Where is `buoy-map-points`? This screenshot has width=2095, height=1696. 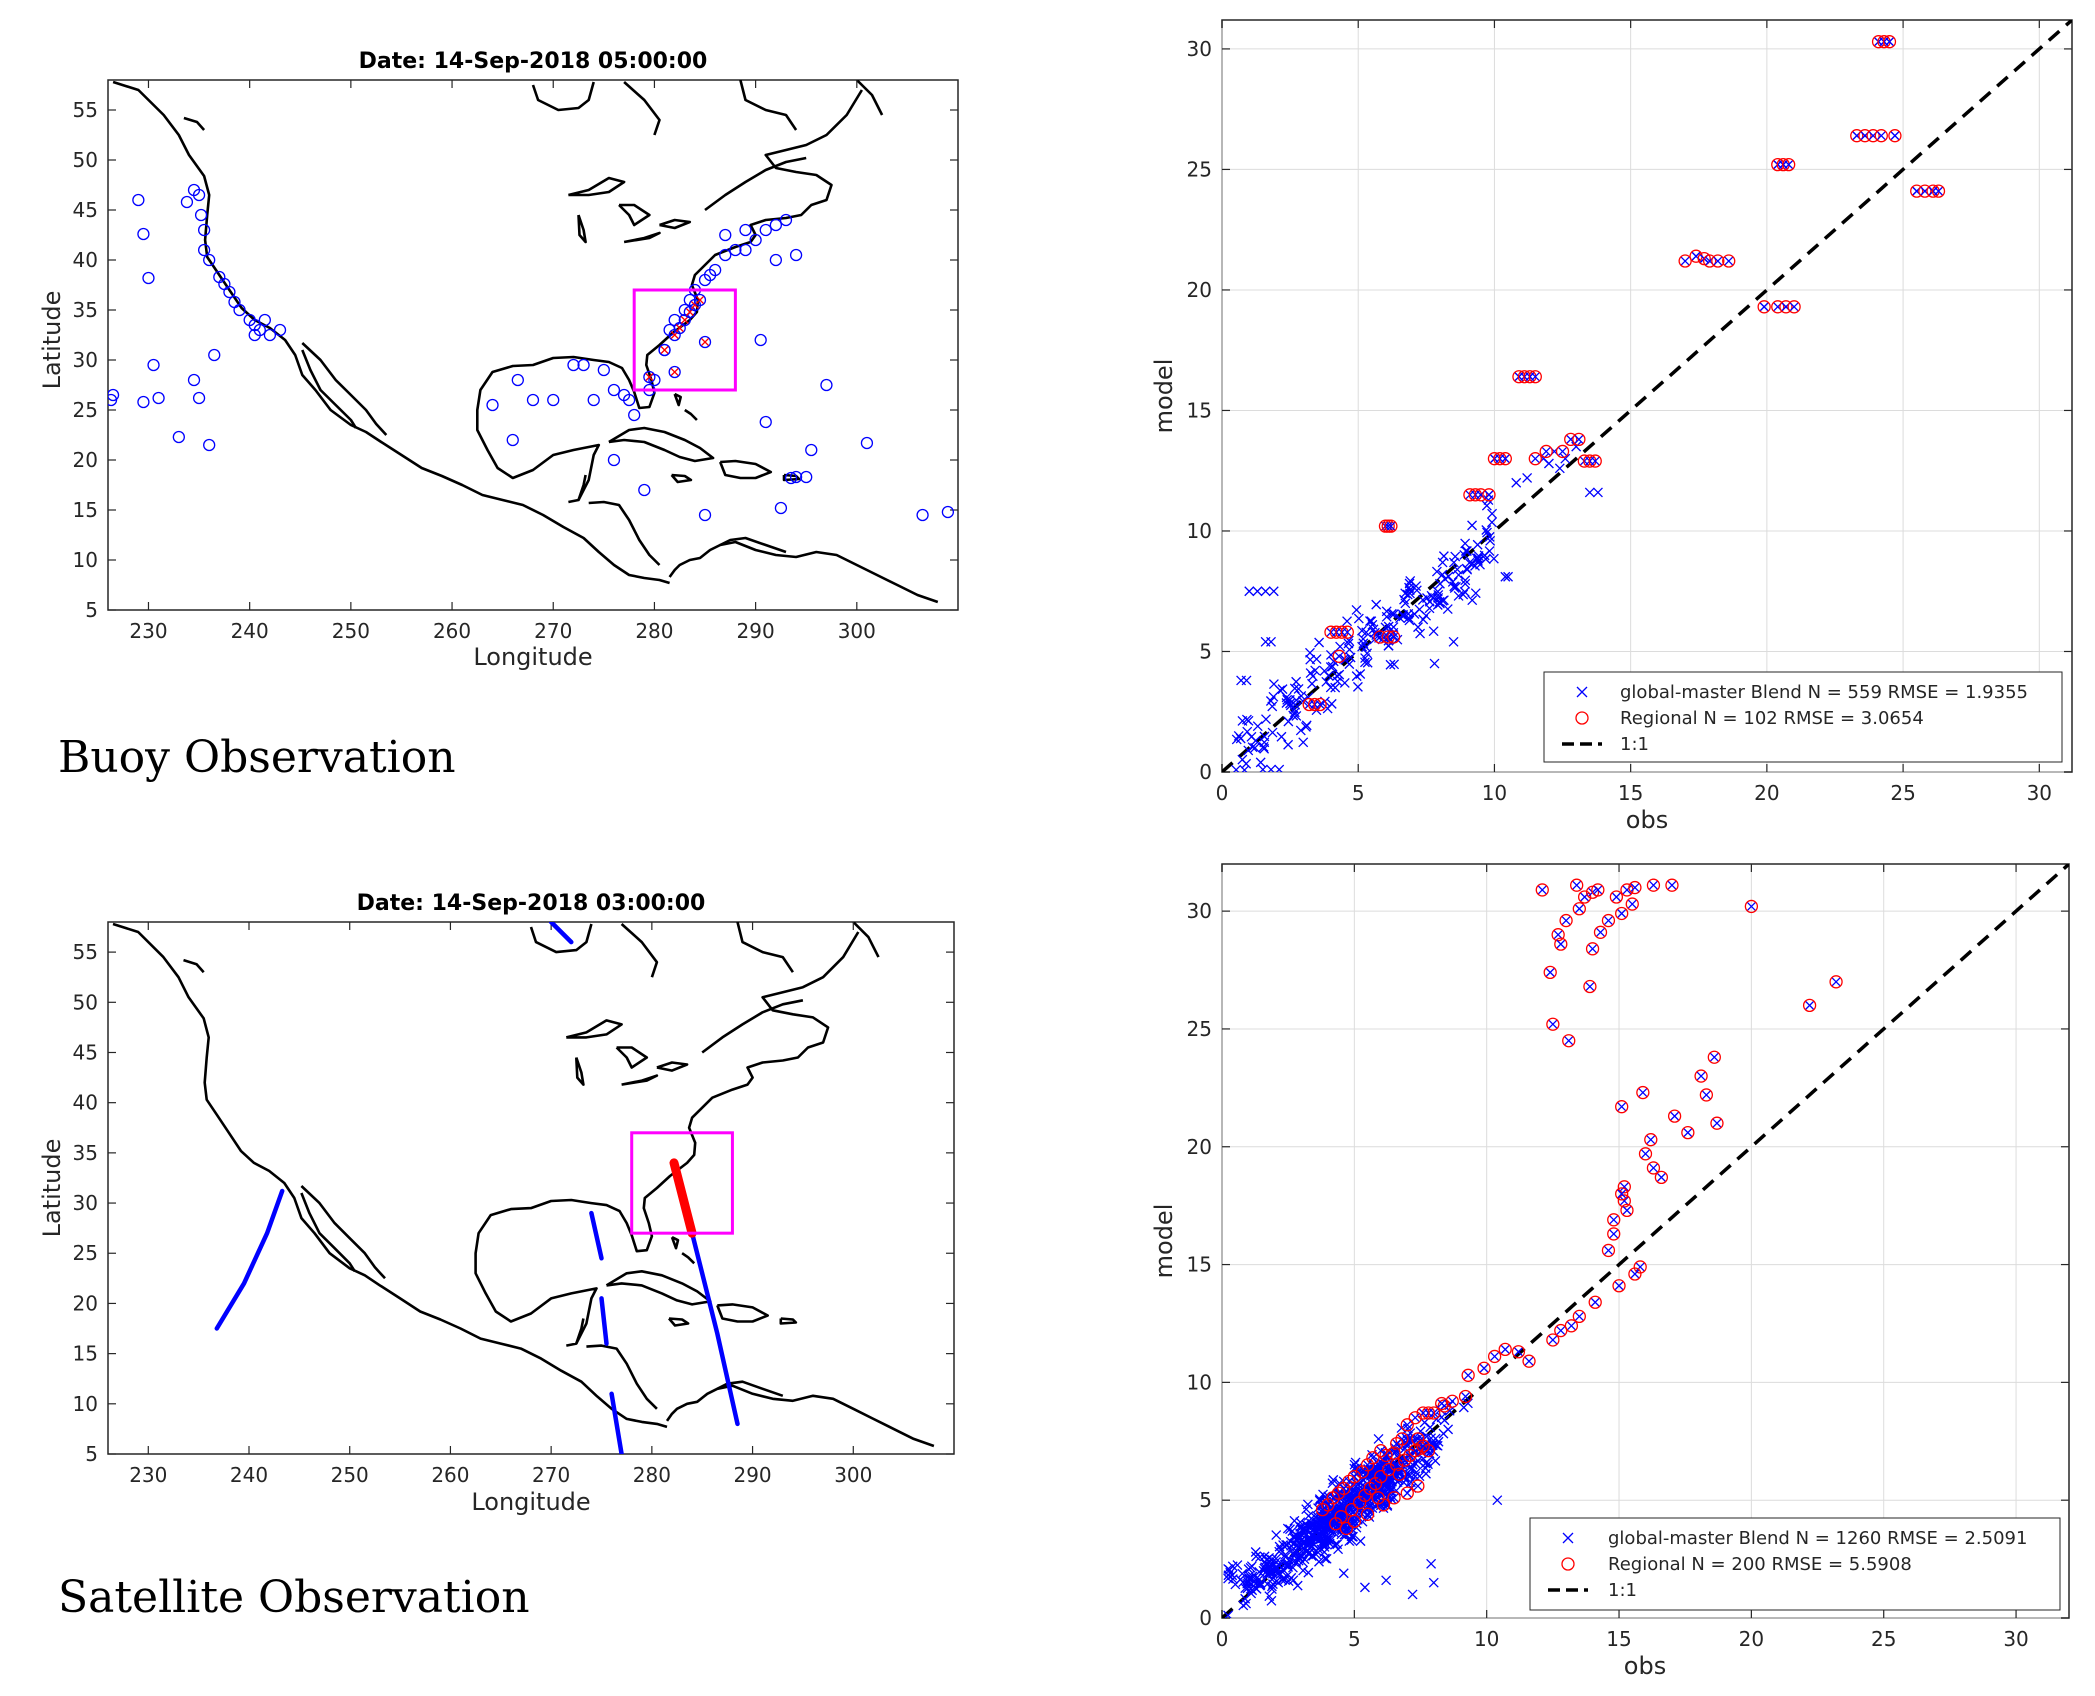
buoy-map-points is located at coordinates (531, 352).